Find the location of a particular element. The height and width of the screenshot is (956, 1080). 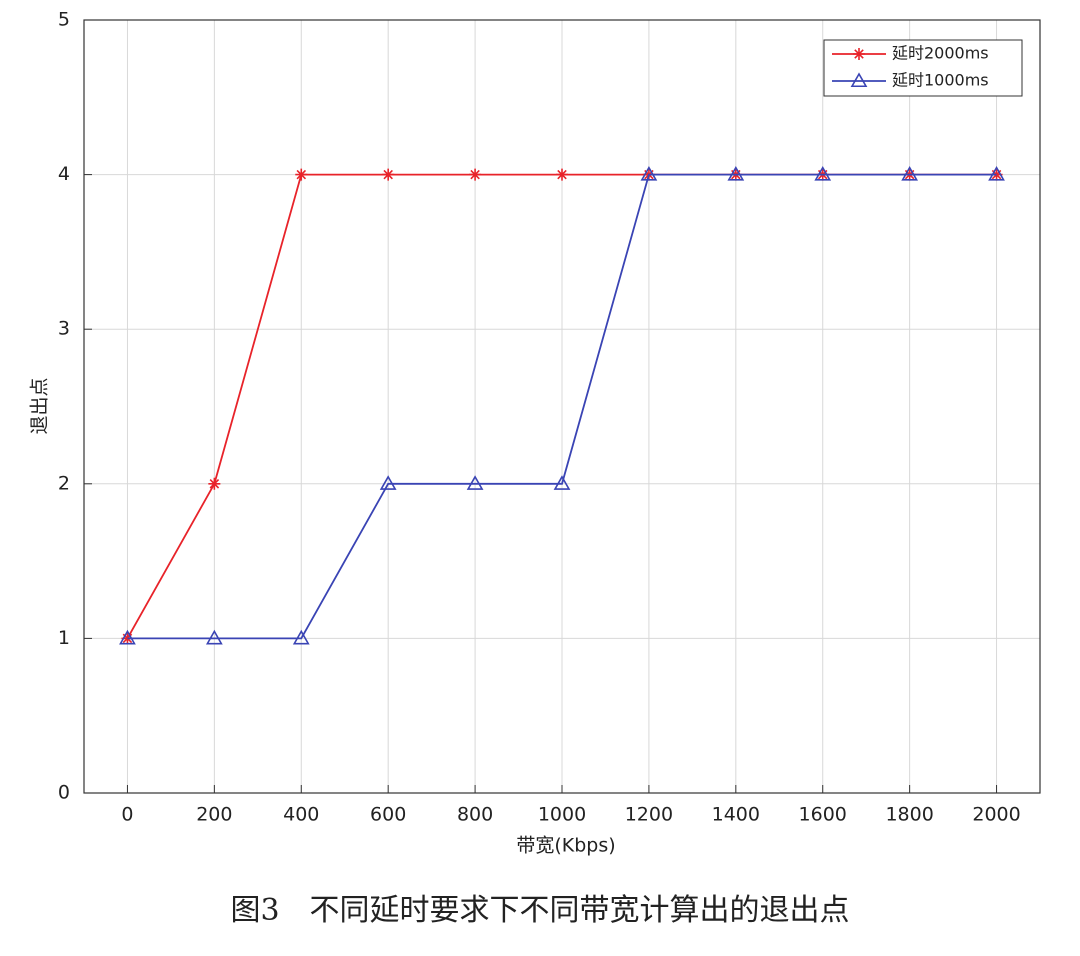

x-tick-label: 600 is located at coordinates (388, 815).